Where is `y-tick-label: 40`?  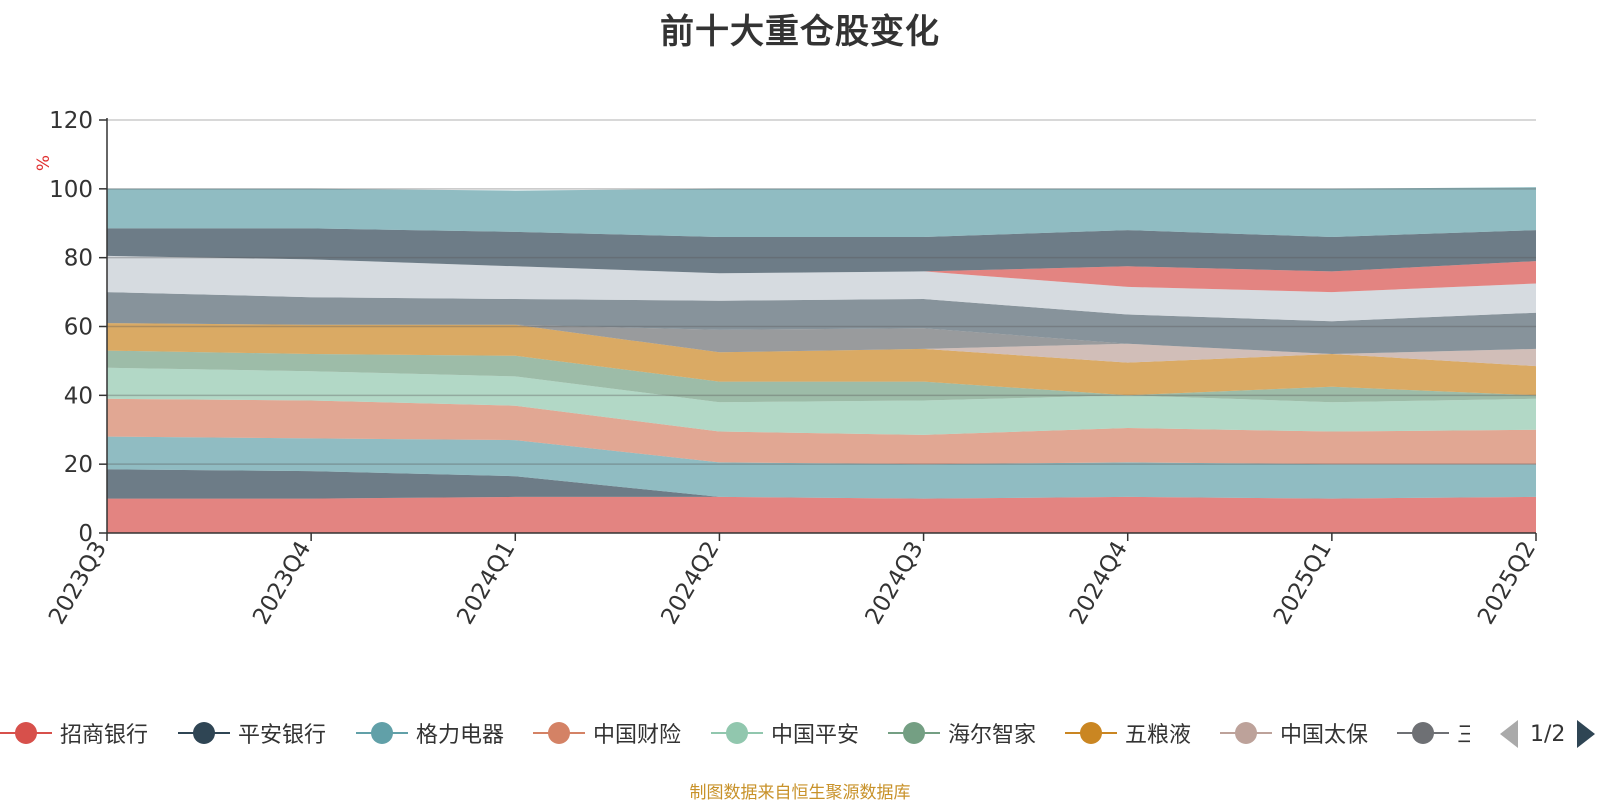
y-tick-label: 40 is located at coordinates (78, 396).